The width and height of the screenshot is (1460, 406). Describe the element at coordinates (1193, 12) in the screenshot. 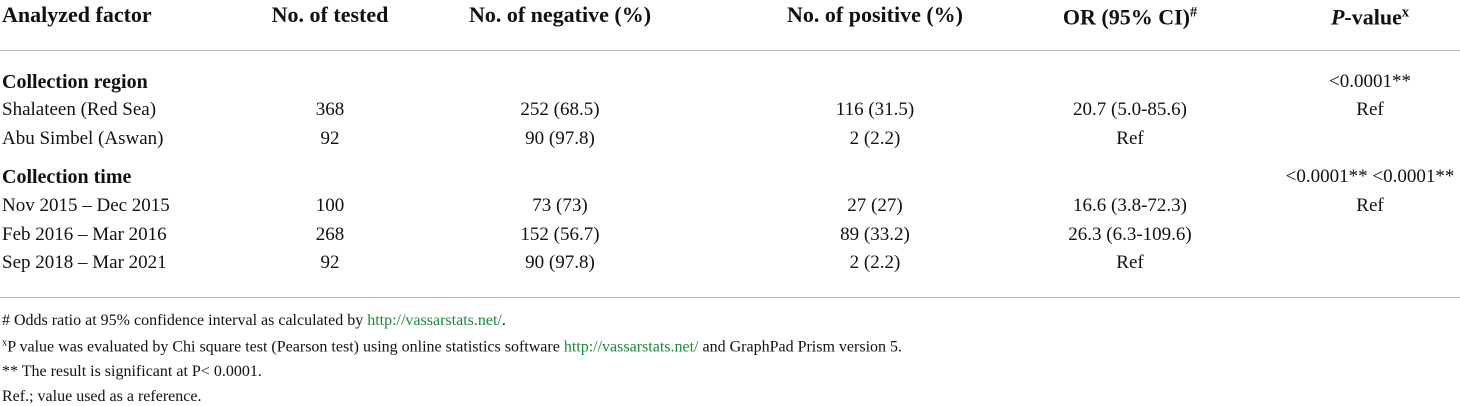

I see `header-sup: #` at that location.